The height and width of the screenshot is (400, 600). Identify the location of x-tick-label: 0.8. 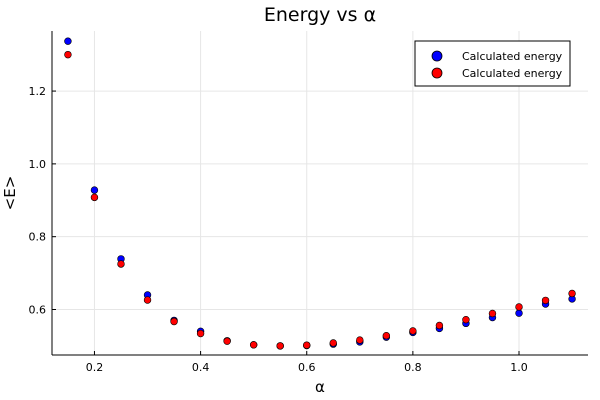
(413, 367).